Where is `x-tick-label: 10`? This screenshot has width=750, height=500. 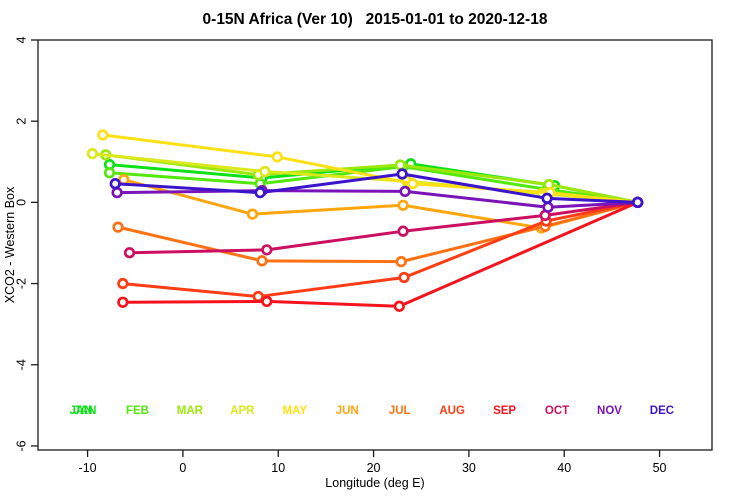 x-tick-label: 10 is located at coordinates (278, 468).